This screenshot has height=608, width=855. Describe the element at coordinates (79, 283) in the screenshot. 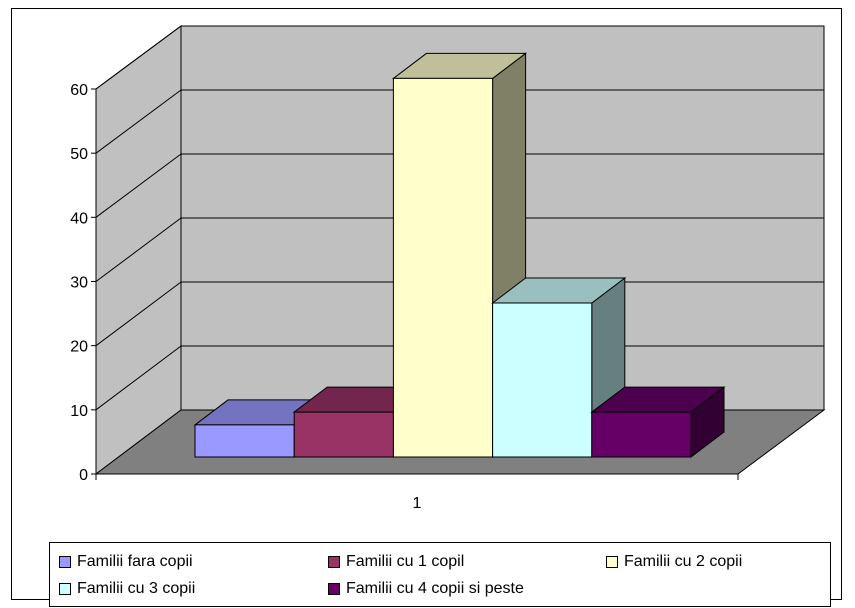

I see `y-tick-label: 30` at that location.